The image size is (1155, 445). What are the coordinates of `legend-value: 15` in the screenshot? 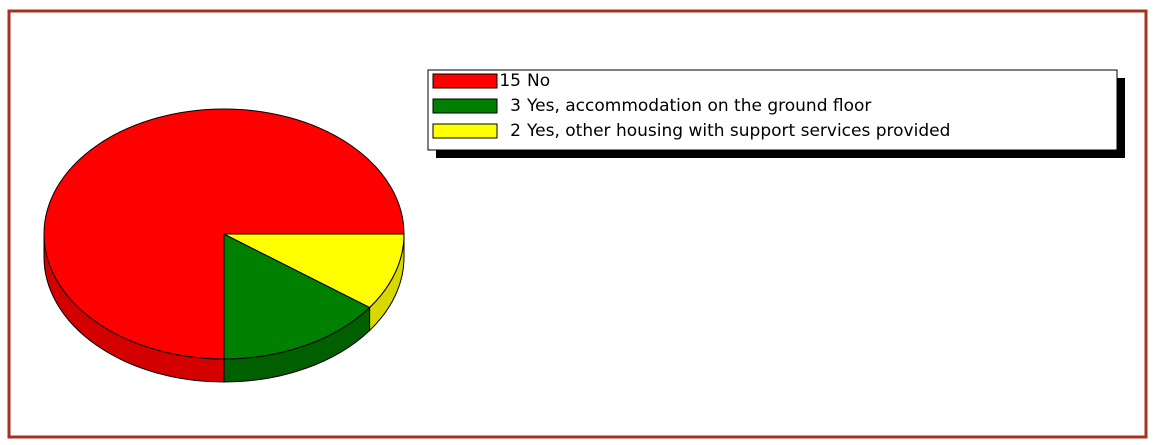 It's located at (510, 81).